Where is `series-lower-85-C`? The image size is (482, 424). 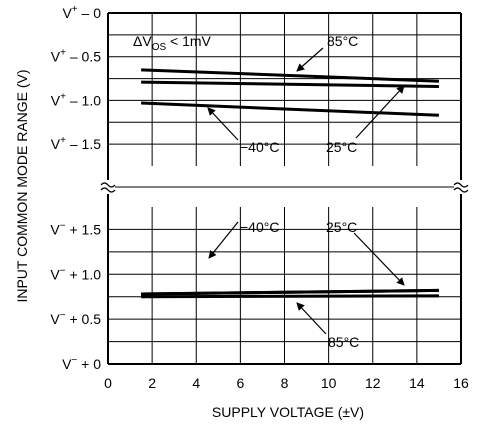 series-lower-85-C is located at coordinates (290, 296).